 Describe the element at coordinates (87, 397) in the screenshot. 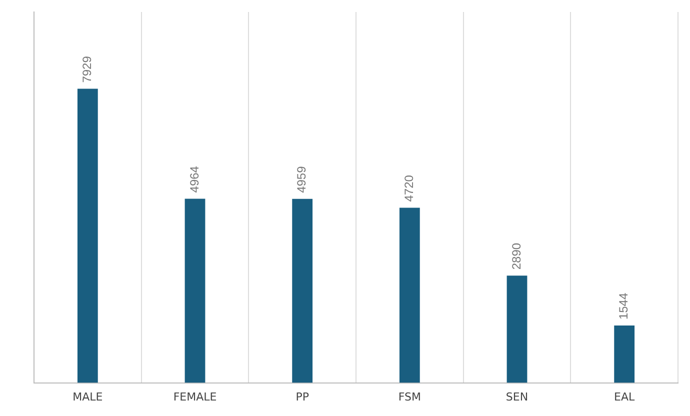

I see `x-tick-label: MALE` at that location.